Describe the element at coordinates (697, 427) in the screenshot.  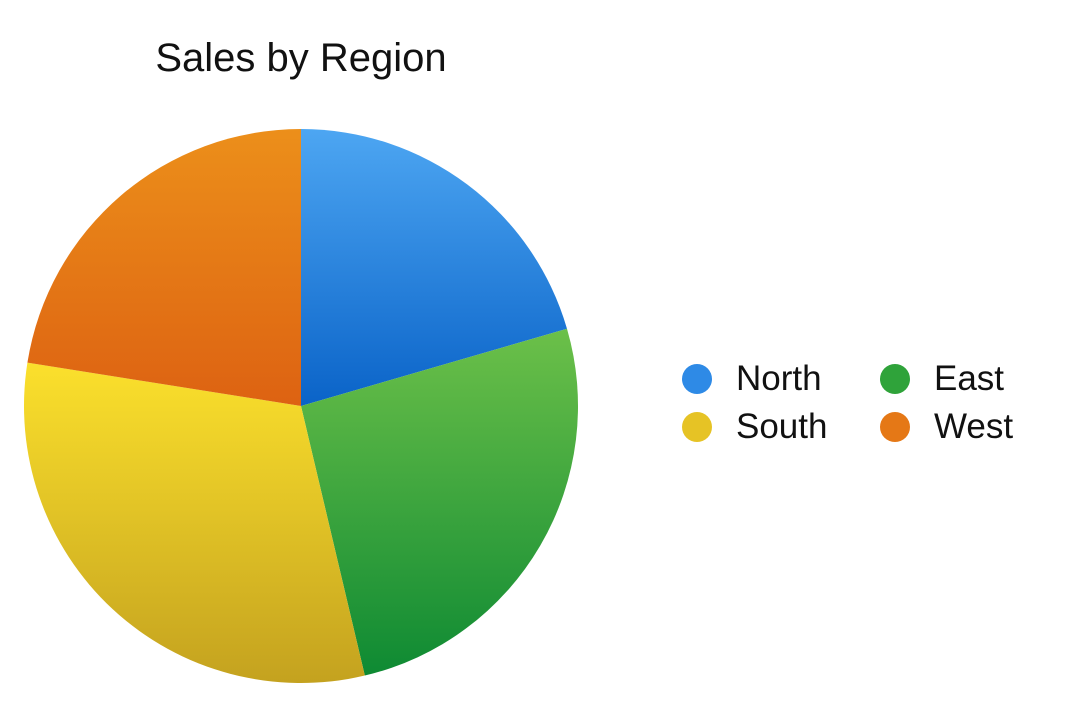
I see `legend-swatch-south` at that location.